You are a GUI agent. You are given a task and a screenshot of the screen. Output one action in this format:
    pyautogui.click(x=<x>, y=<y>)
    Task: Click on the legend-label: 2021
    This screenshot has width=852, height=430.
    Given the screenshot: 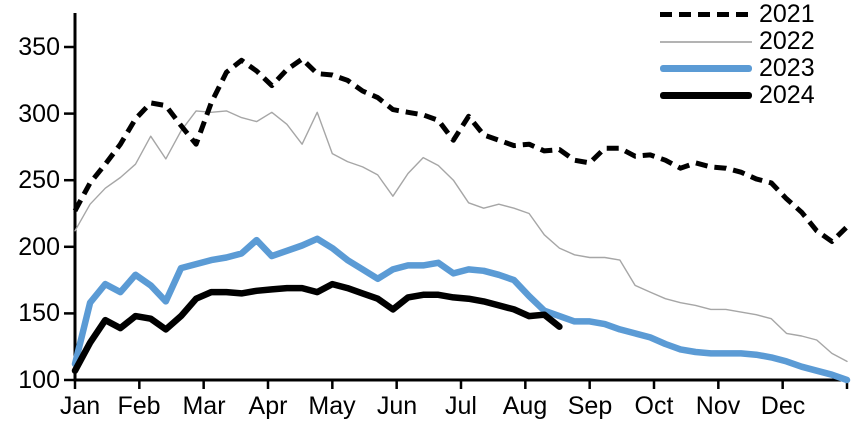 What is the action you would take?
    pyautogui.click(x=787, y=14)
    